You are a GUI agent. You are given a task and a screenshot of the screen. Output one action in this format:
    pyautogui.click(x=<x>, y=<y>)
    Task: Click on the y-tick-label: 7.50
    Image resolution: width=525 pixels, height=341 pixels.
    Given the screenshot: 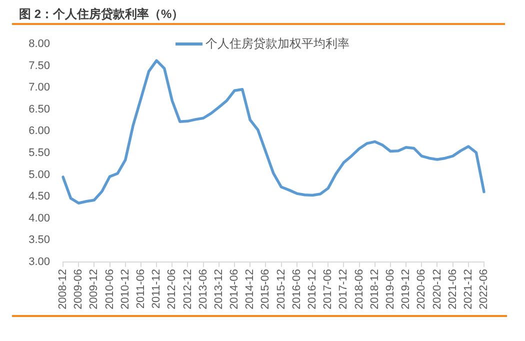 What is the action you would take?
    pyautogui.click(x=39, y=66)
    